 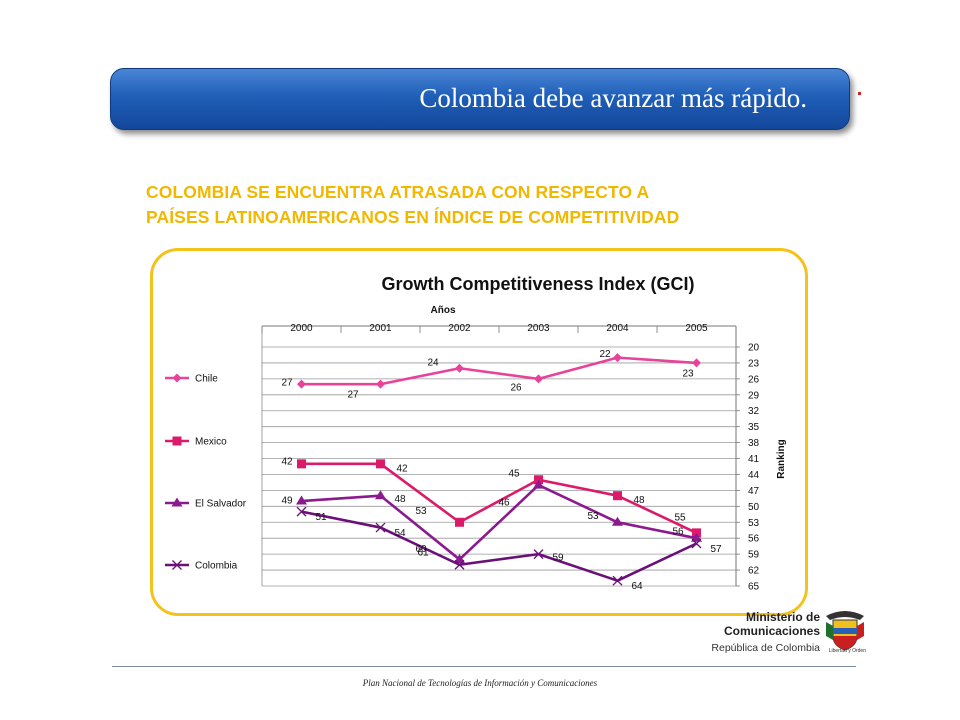 What do you see at coordinates (617, 328) in the screenshot?
I see `x-tick-label-2004: 2004` at bounding box center [617, 328].